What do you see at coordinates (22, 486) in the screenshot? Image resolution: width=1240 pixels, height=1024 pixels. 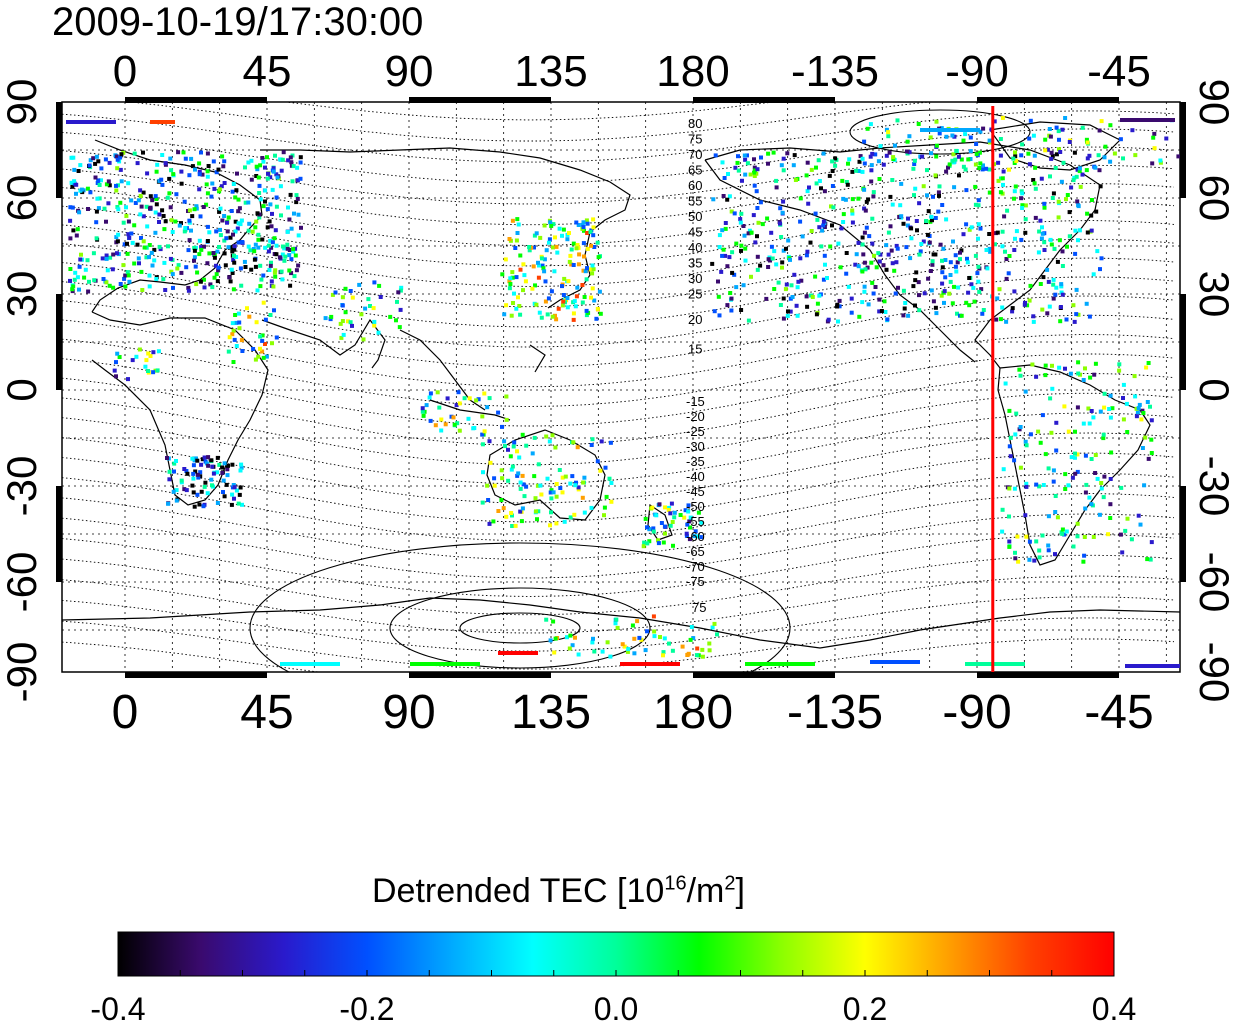 I see `y-tick-left: -30` at bounding box center [22, 486].